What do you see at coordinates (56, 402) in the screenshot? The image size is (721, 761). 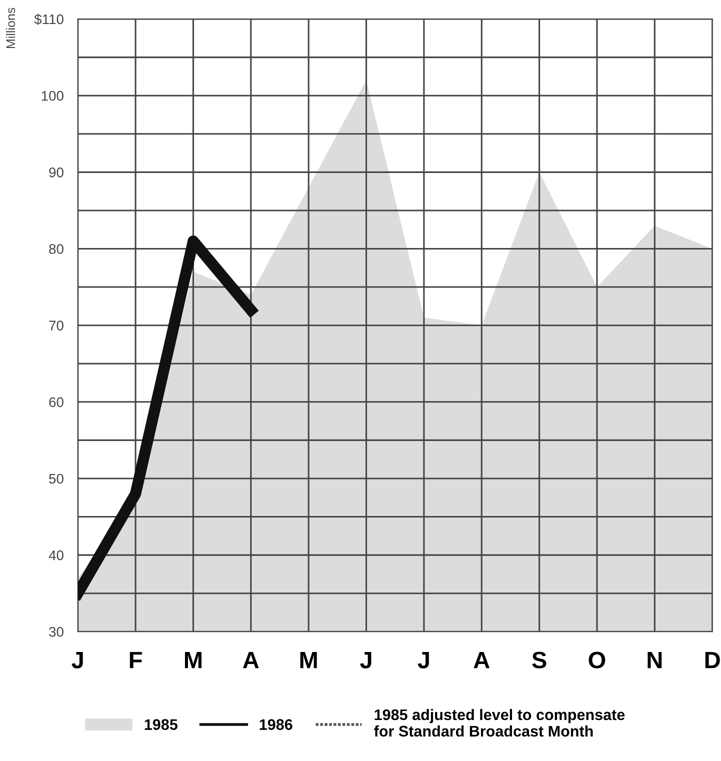 I see `y-tick-label: 60` at bounding box center [56, 402].